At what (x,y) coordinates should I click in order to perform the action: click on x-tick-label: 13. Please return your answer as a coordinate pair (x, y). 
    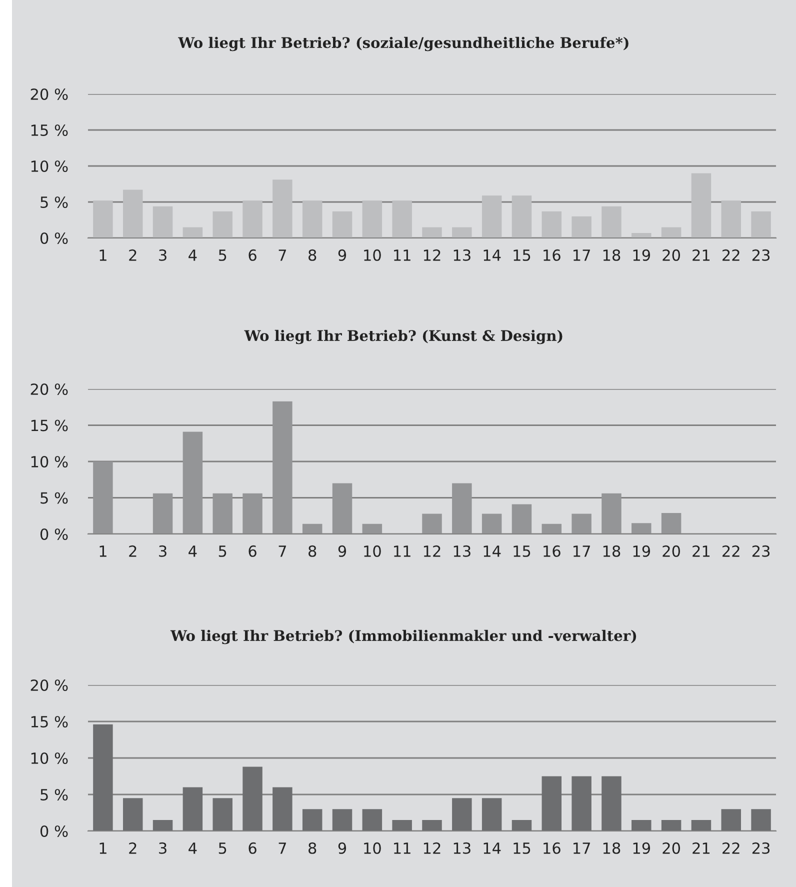
    Looking at the image, I should click on (462, 848).